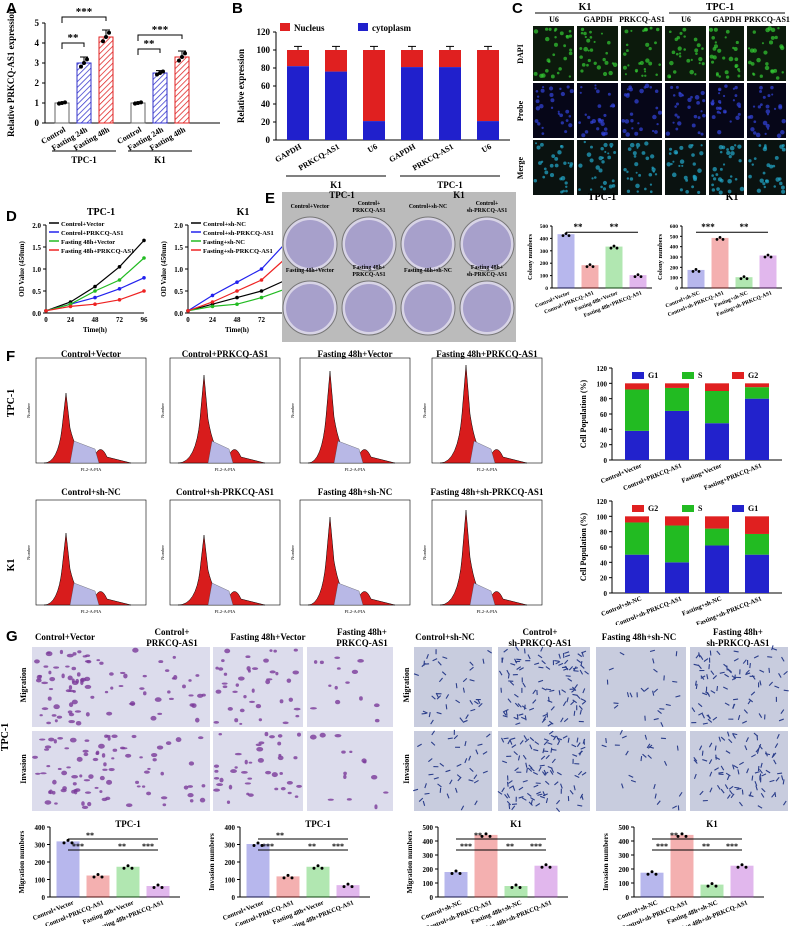  I want to click on y-tick-label: 300, so click(674, 258).